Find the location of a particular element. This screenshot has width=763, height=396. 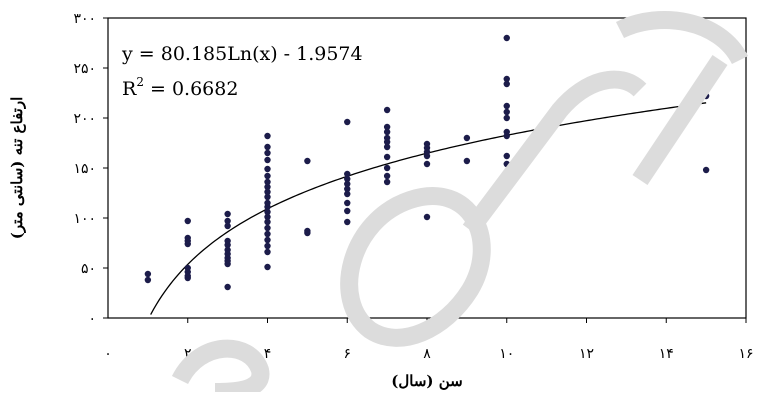

y-tick-label: ۳۰۰ is located at coordinates (84, 19).